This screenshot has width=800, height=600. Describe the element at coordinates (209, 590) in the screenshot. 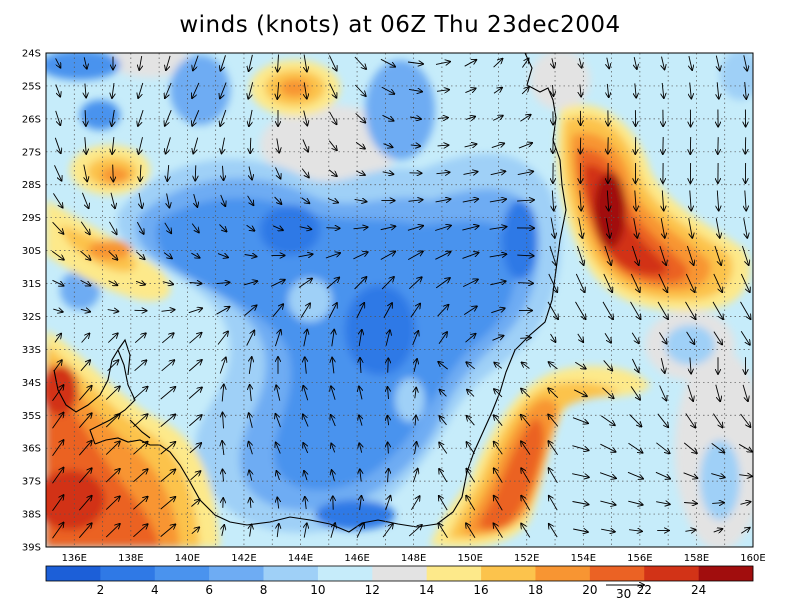

I see `colorbar-label: 6` at that location.